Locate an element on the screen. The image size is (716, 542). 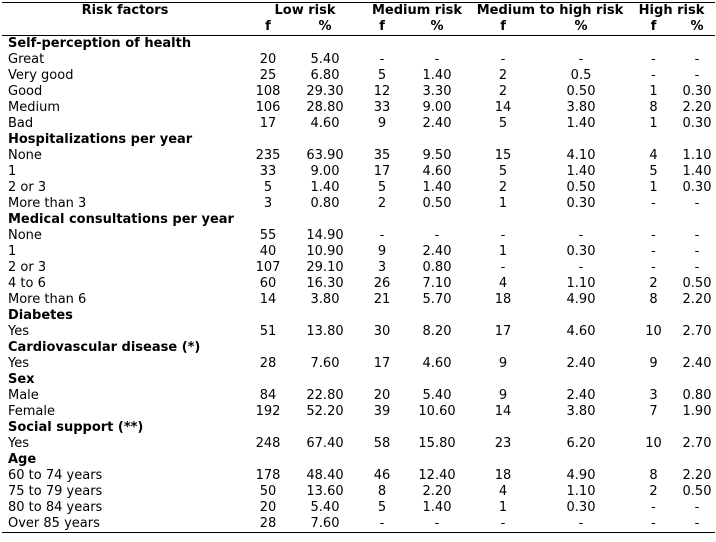
row-label: Yes is located at coordinates (18, 363).